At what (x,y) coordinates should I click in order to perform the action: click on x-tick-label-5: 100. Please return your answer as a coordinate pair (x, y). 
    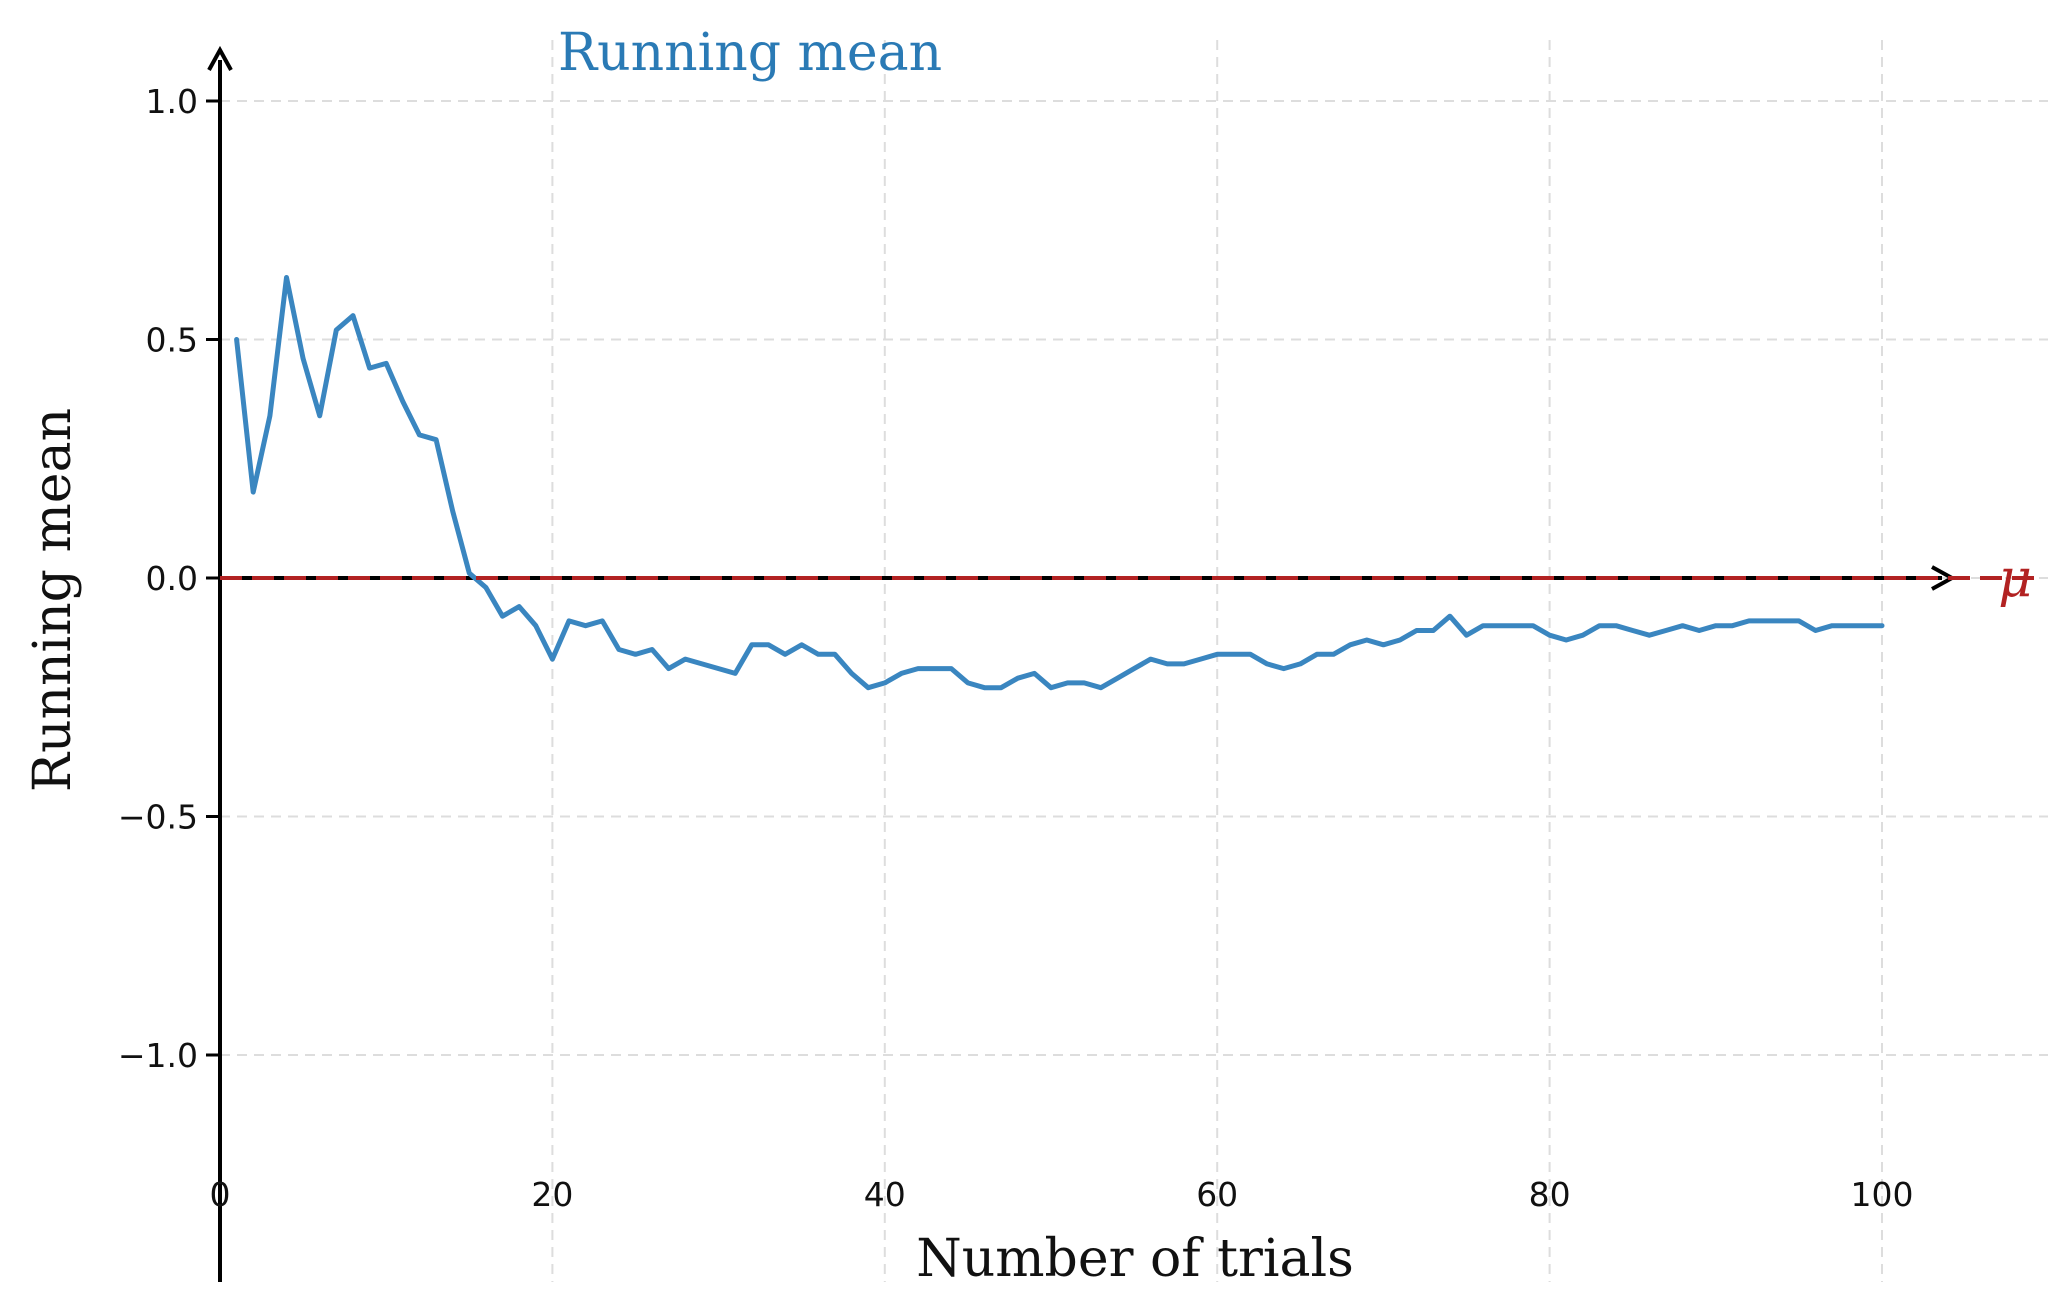
    Looking at the image, I should click on (1882, 1194).